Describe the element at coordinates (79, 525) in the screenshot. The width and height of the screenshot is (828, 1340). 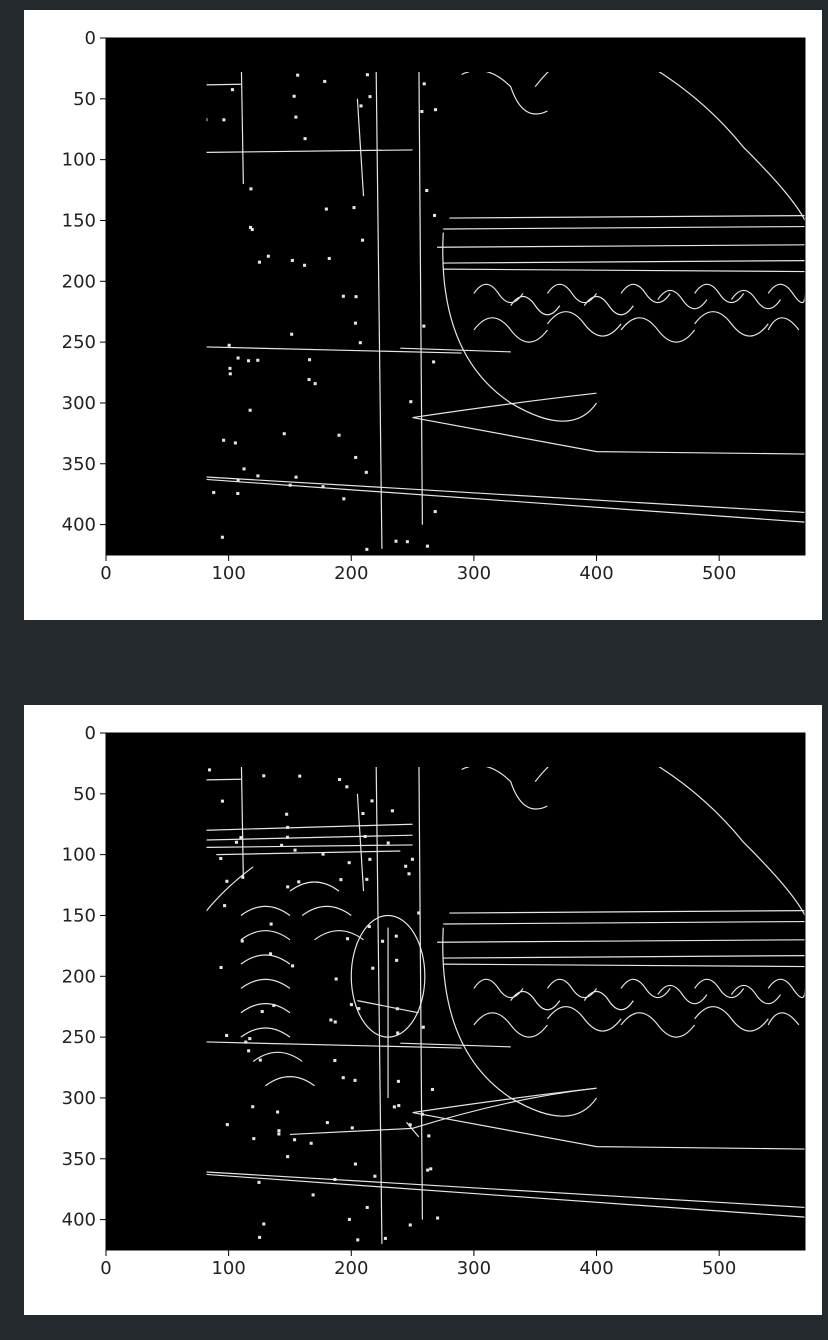
I see `y-tick-label: 400` at that location.